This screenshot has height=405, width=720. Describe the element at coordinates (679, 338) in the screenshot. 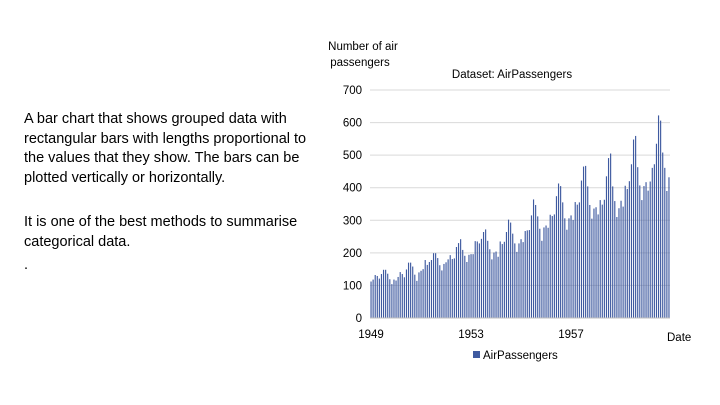

I see `x-axis-label: Date` at that location.